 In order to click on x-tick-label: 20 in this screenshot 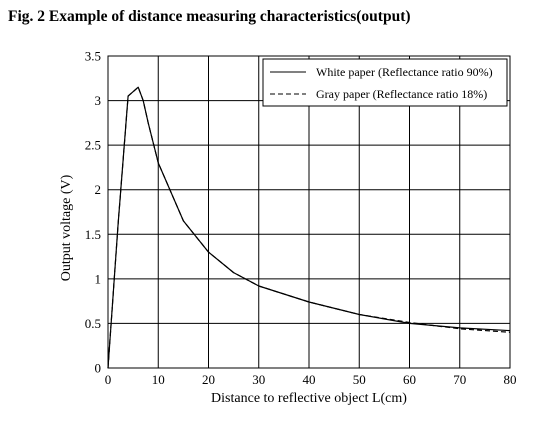, I will do `click(208, 379)`.